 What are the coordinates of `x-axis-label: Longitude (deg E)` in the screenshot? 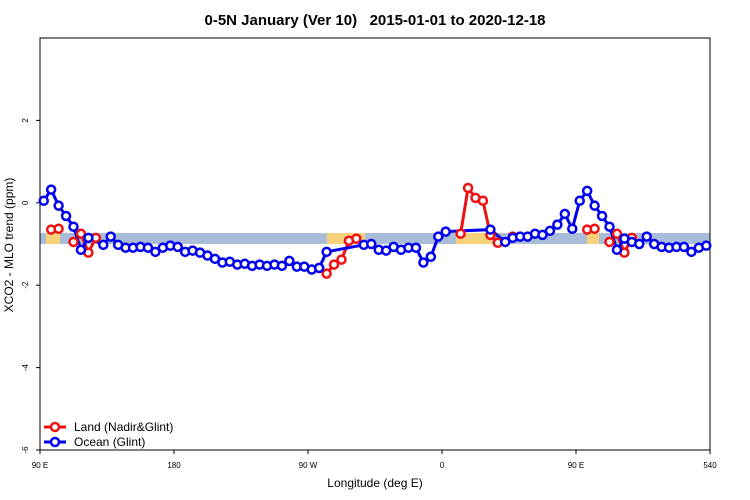 It's located at (374, 483).